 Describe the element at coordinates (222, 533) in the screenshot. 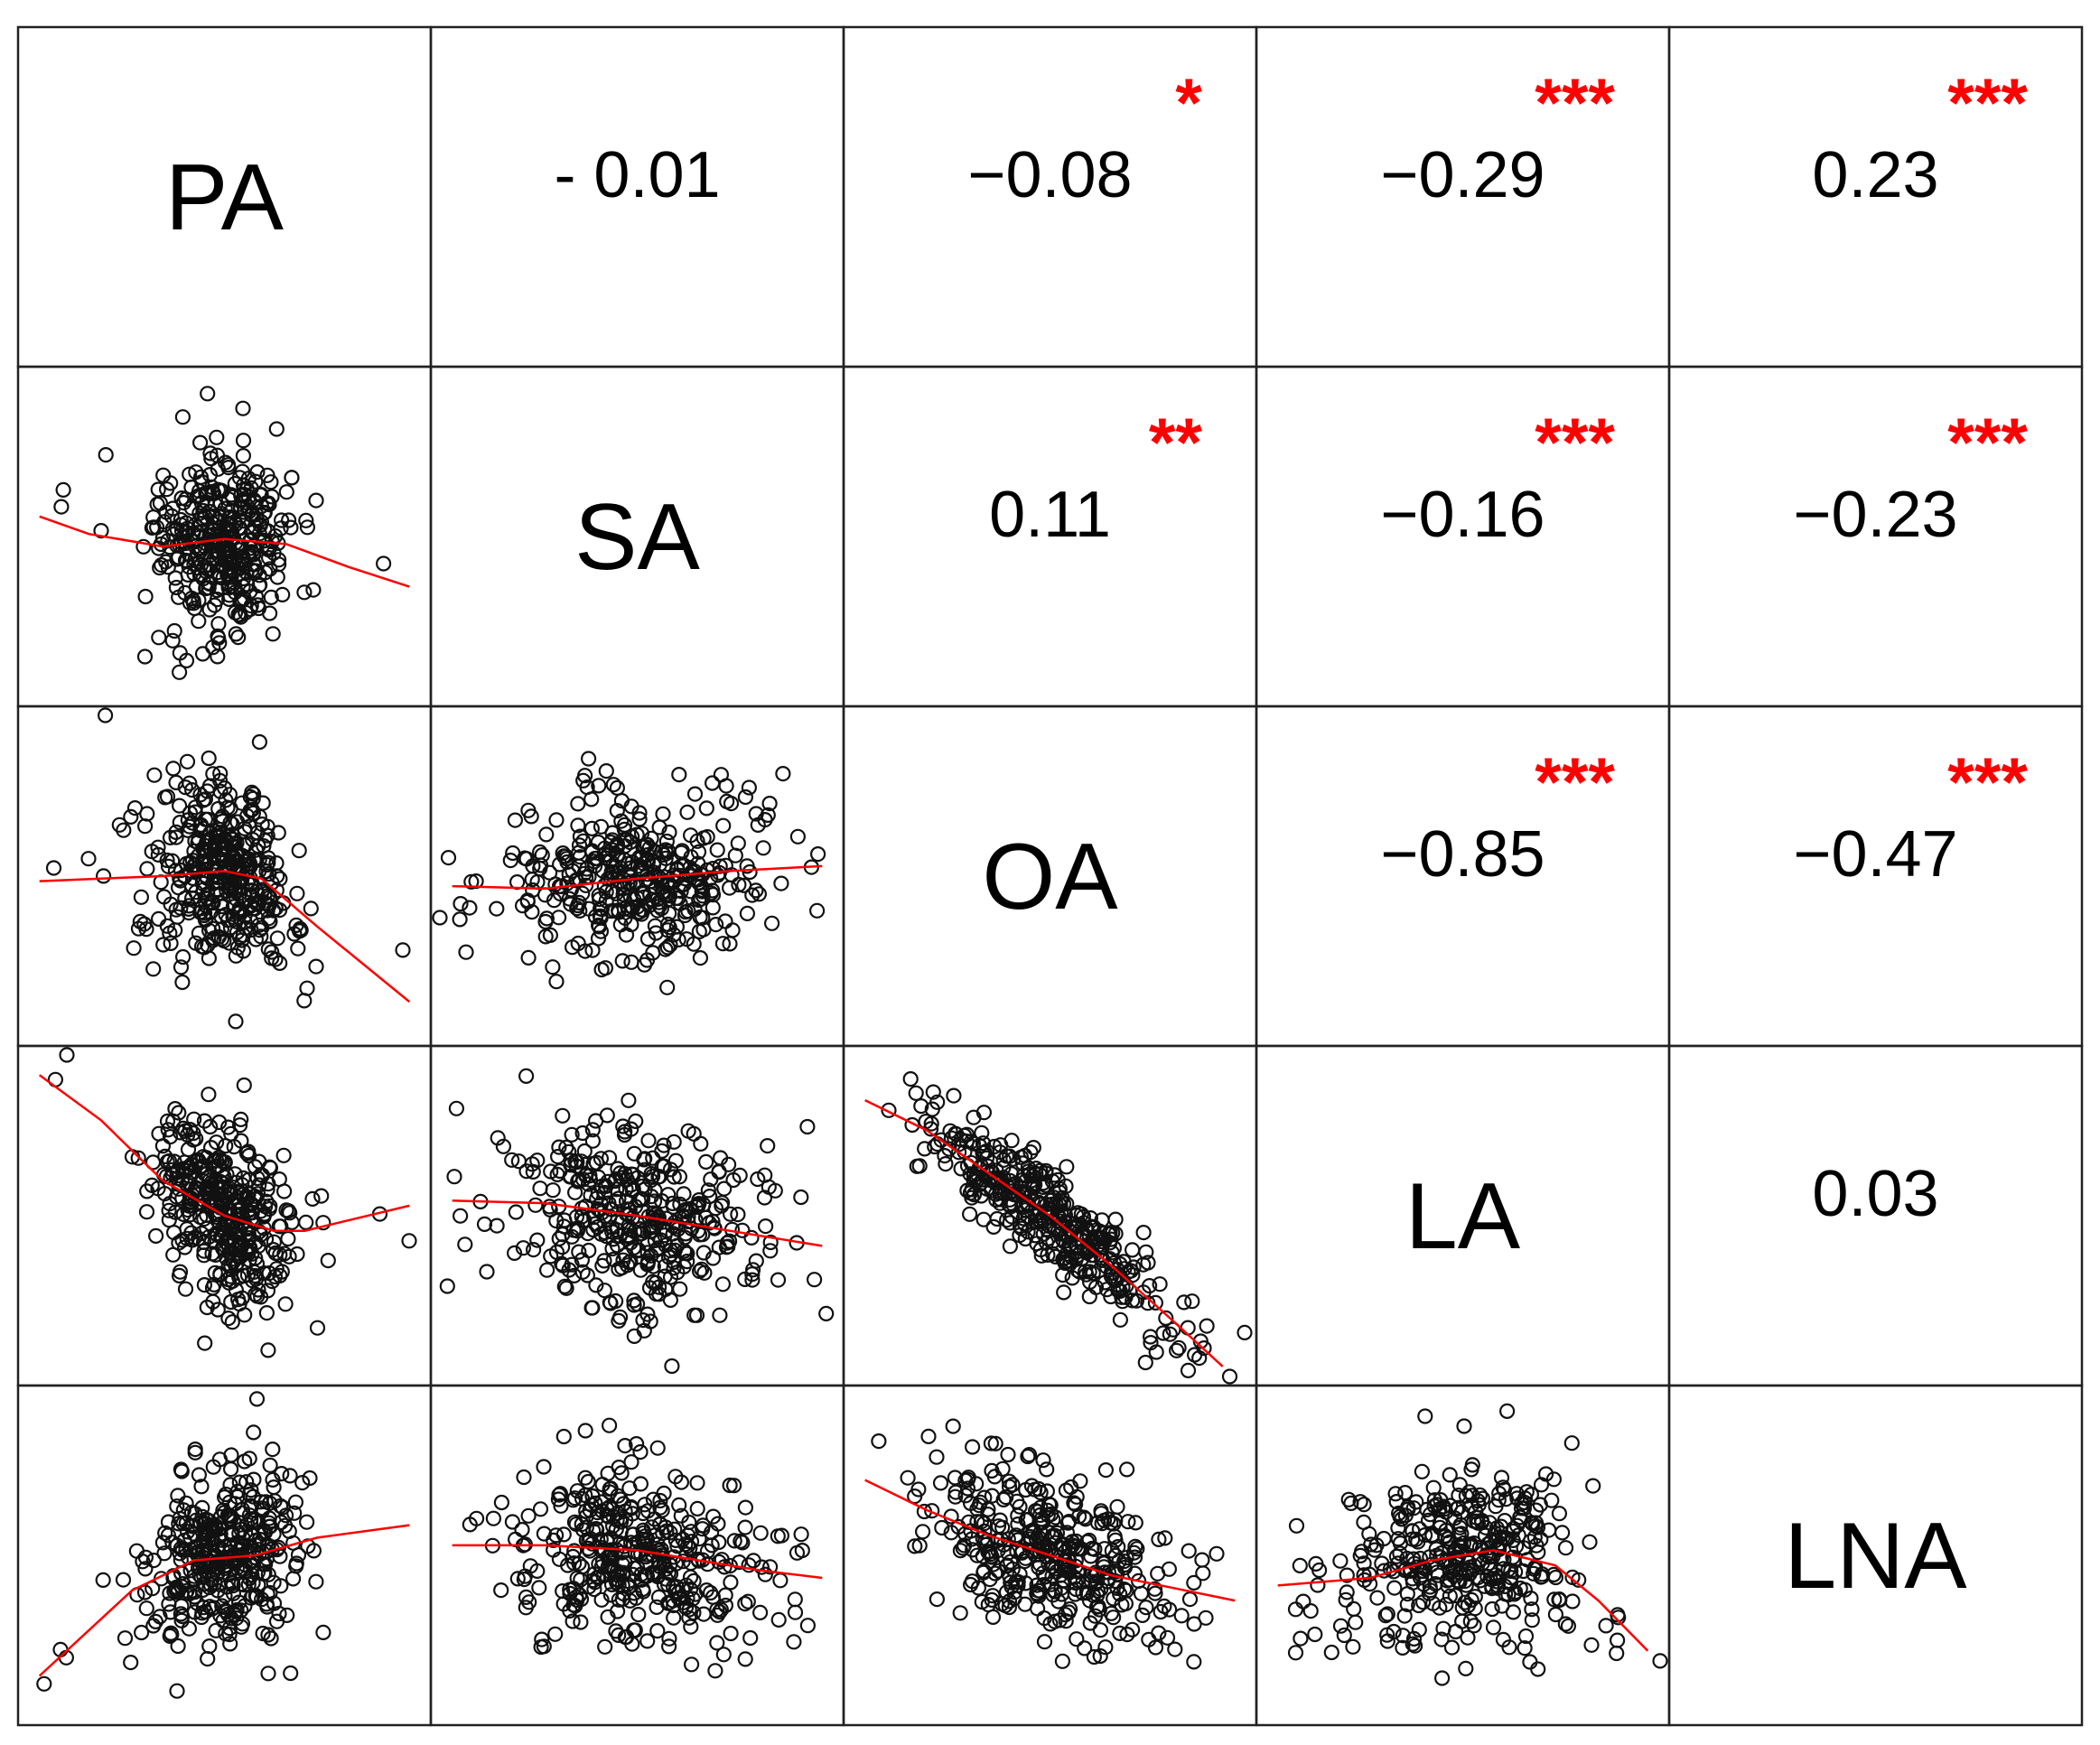

I see `scatter-points-sa-vs-pa` at that location.